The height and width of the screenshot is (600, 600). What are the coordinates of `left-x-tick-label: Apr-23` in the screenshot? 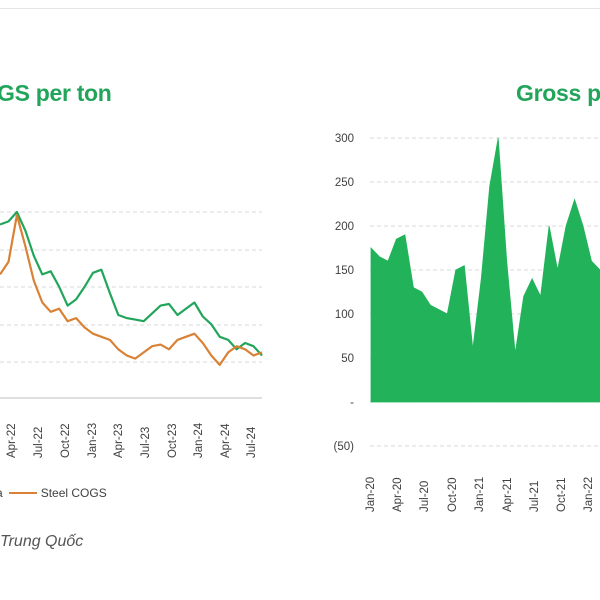 It's located at (119, 440).